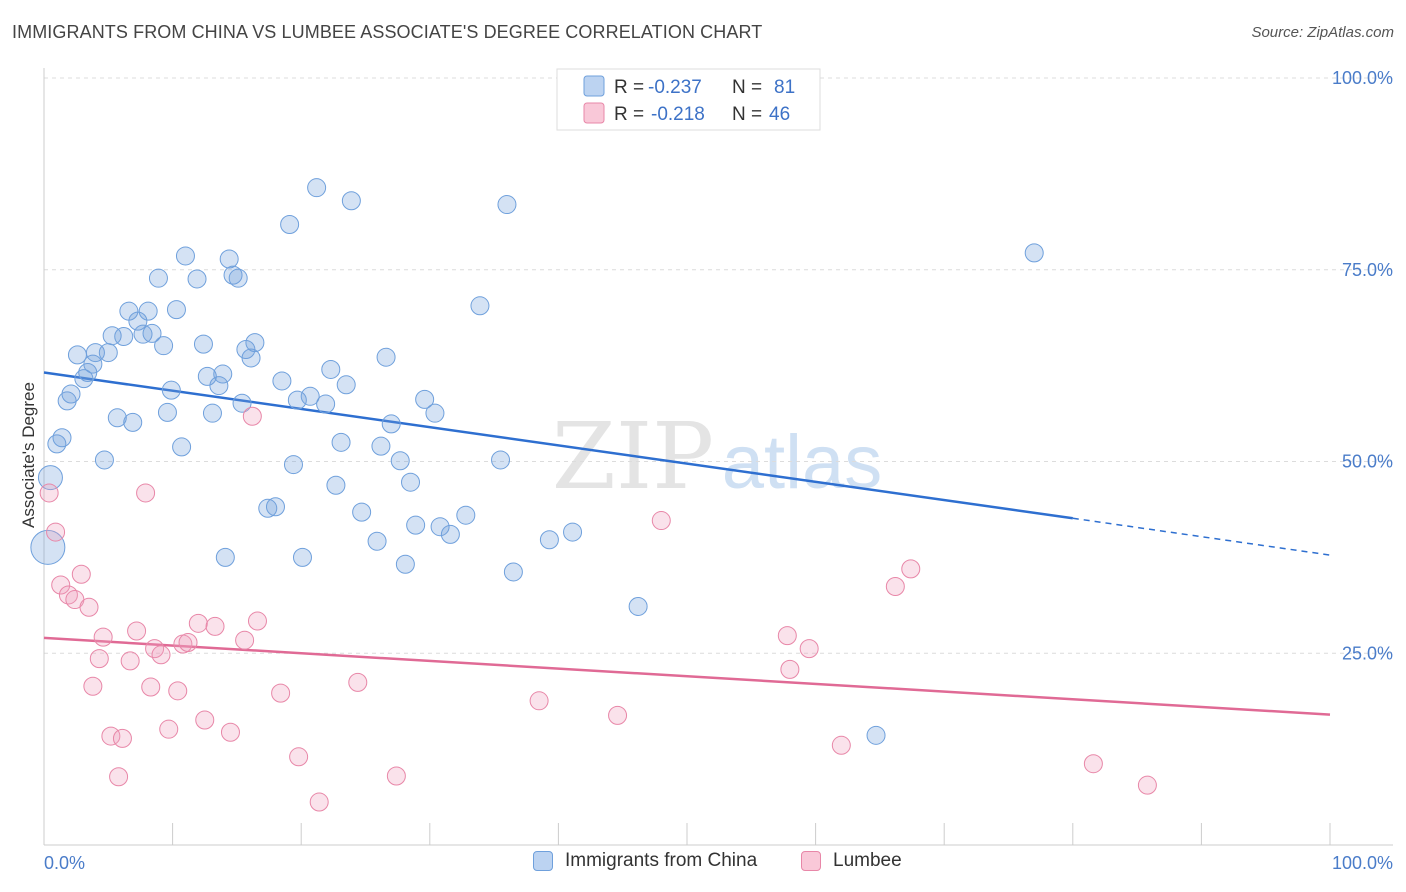  What do you see at coordinates (661, 860) in the screenshot?
I see `legend-label-china: Immigrants from China` at bounding box center [661, 860].